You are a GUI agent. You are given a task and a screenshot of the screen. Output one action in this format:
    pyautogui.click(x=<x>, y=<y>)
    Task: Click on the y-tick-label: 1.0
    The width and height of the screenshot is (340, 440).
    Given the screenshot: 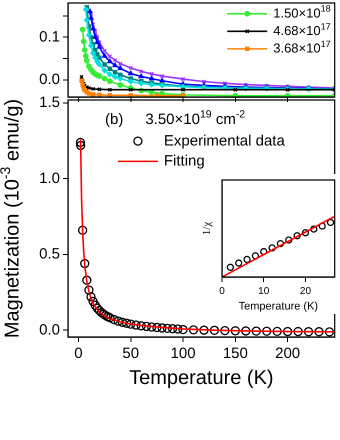 What is the action you would take?
    pyautogui.click(x=49, y=178)
    